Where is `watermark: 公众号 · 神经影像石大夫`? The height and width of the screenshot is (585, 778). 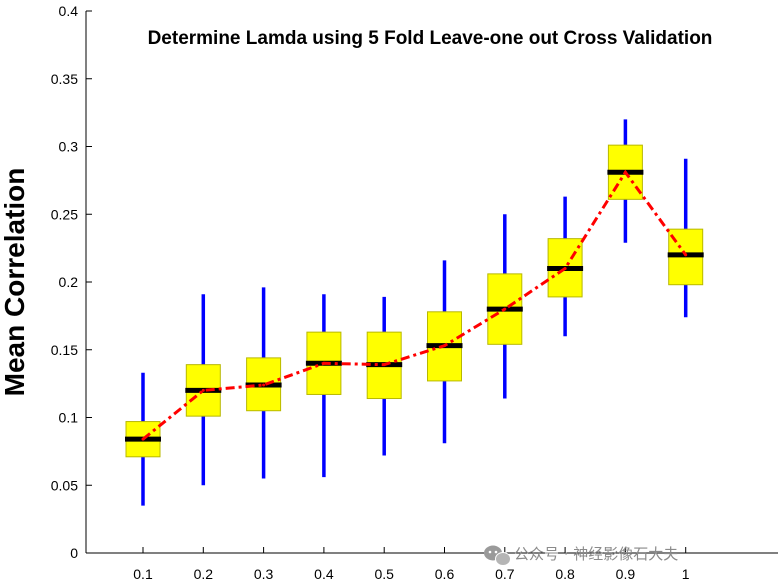
watermark: 公众号 · 神经影像石大夫 is located at coordinates (581, 555).